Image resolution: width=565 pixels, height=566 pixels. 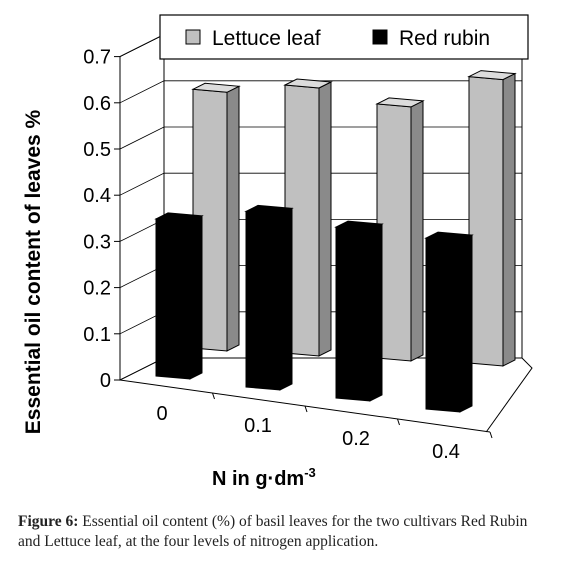 What do you see at coordinates (193, 37) in the screenshot?
I see `legend-swatch-lettuce-leaf` at bounding box center [193, 37].